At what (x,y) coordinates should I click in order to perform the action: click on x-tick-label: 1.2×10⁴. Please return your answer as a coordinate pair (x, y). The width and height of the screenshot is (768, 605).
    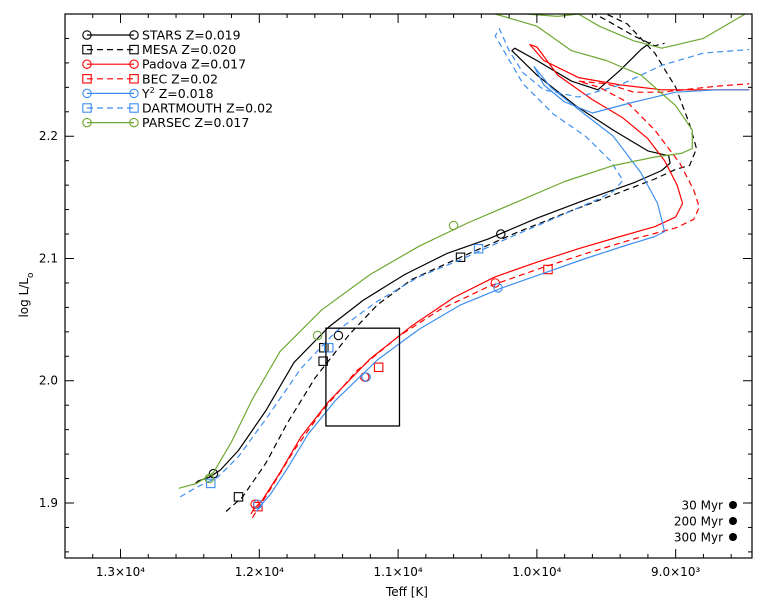
    Looking at the image, I should click on (259, 572).